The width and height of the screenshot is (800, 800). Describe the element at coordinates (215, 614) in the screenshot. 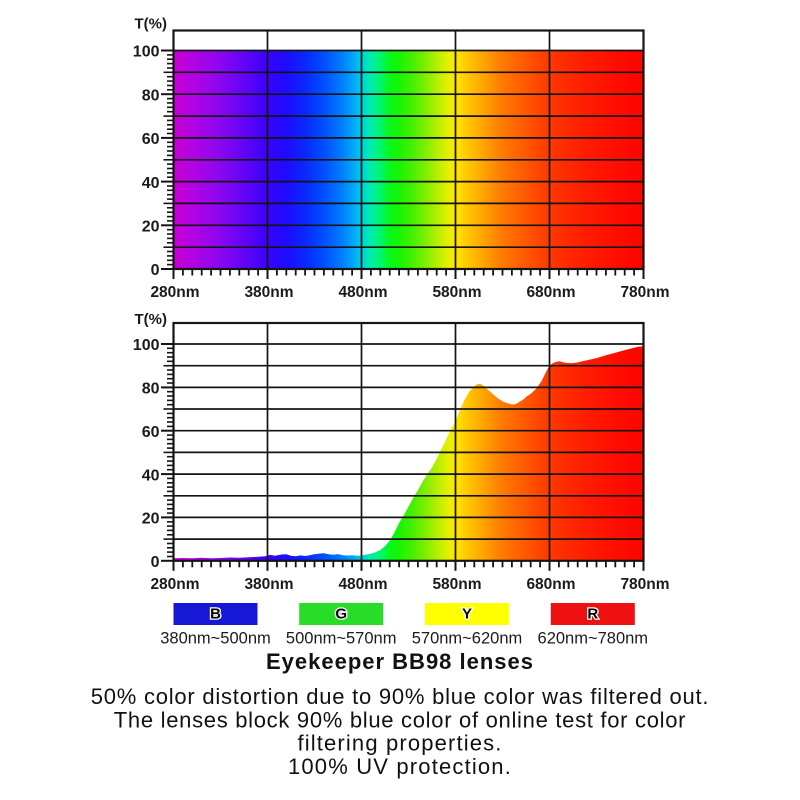

I see `svg-text: B` at that location.